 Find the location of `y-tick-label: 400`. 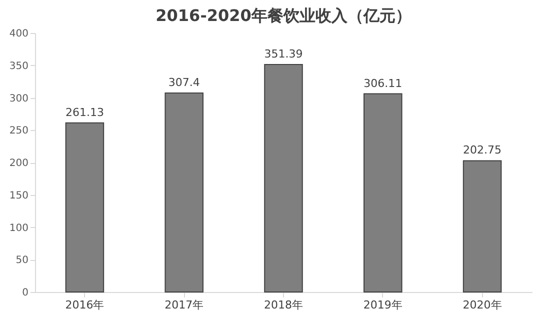

y-tick-label: 400 is located at coordinates (18, 34).